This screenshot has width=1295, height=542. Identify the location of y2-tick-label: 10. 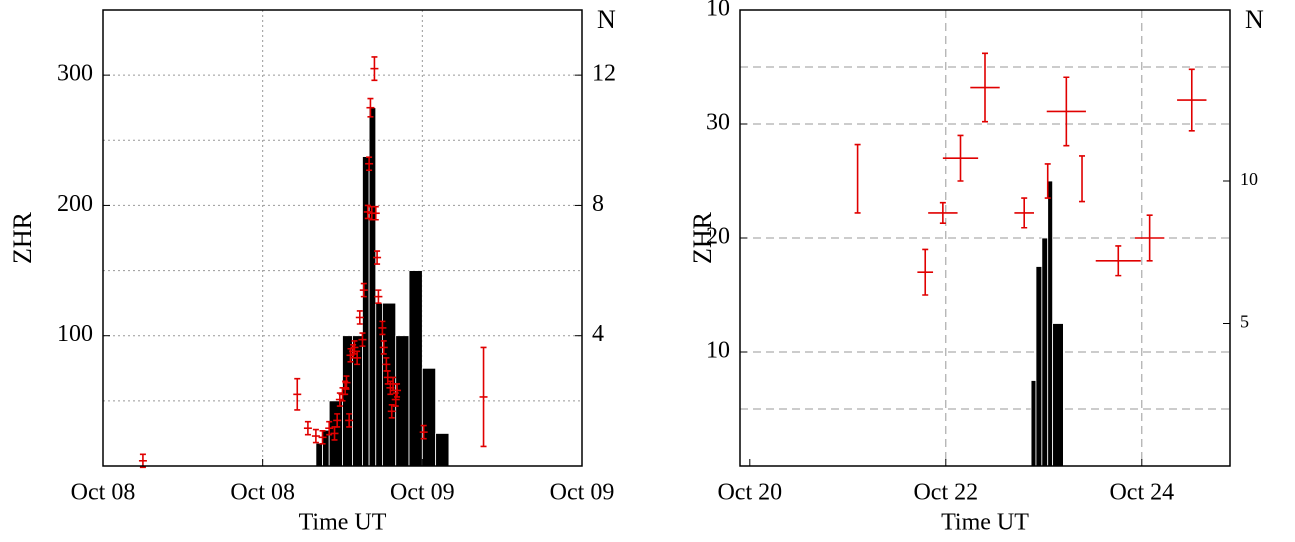
(1249, 179).